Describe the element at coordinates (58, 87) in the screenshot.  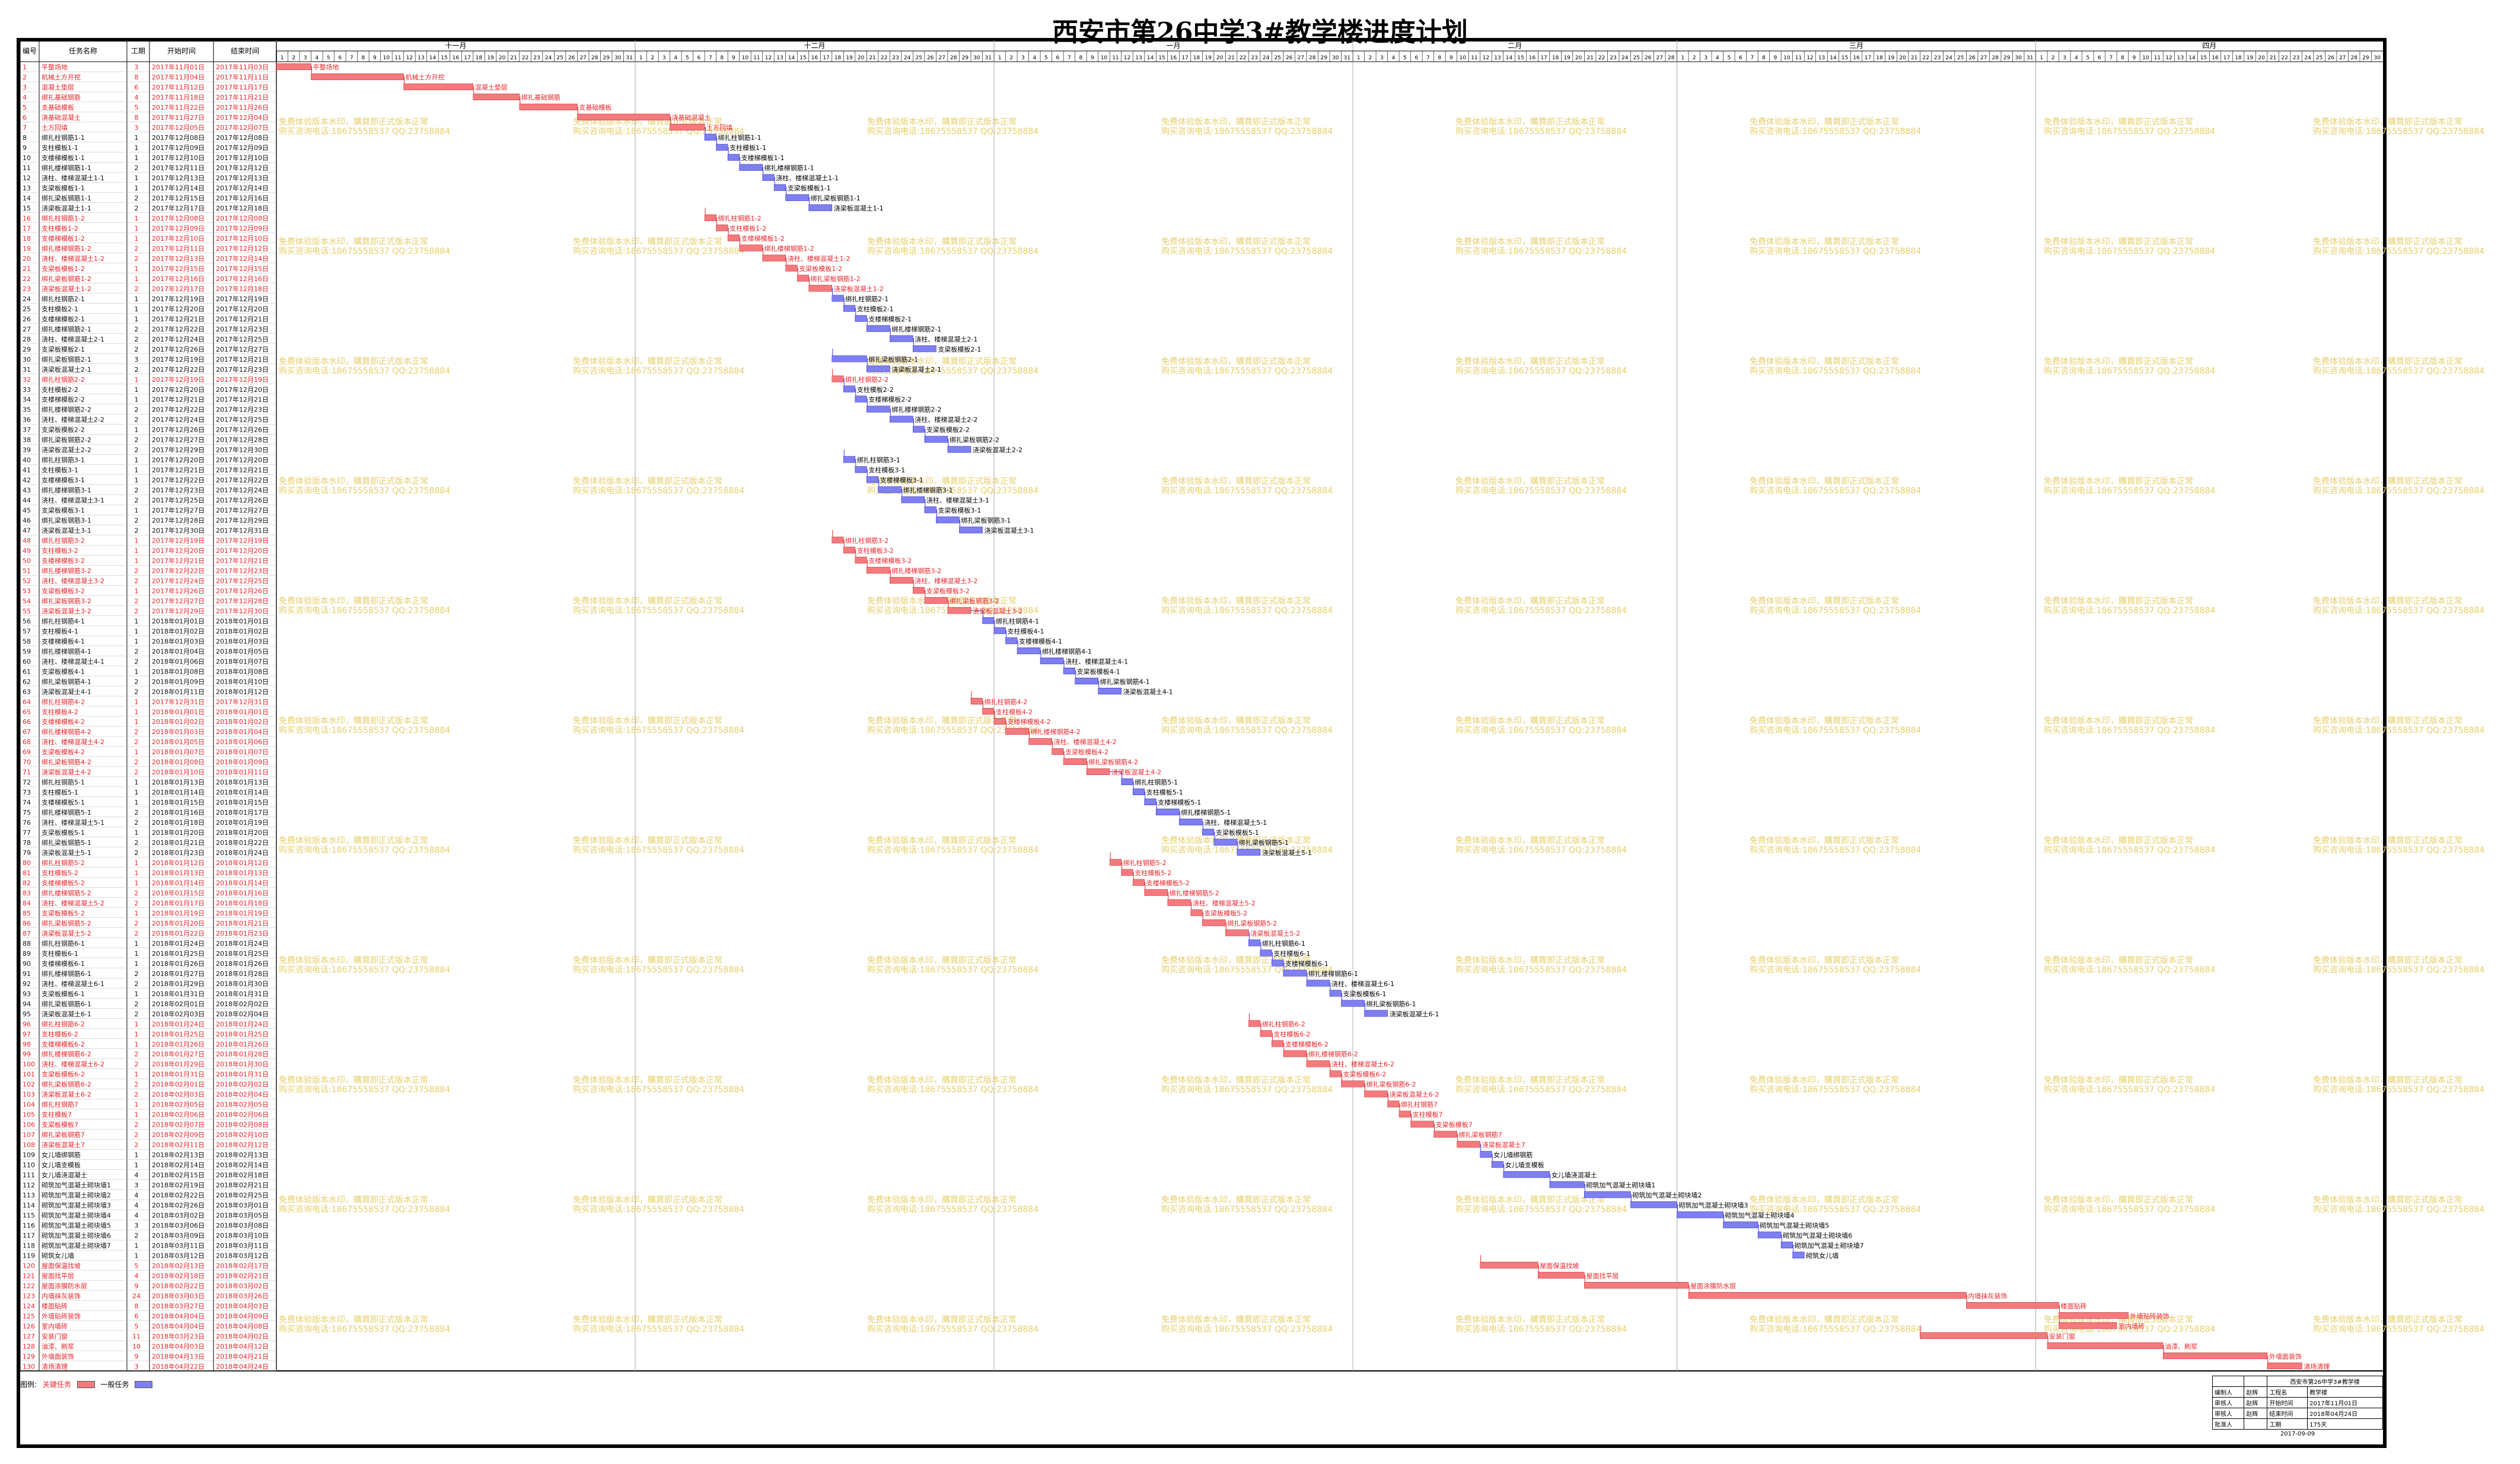
I see `task-name: 混凝土垫层` at that location.